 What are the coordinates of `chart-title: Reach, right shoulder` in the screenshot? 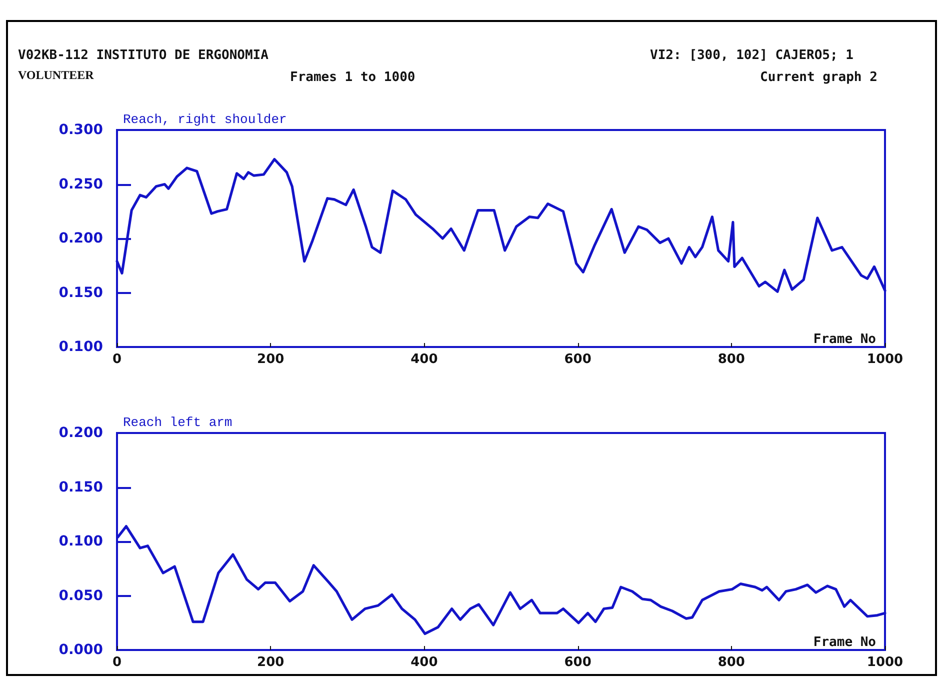 It's located at (205, 119).